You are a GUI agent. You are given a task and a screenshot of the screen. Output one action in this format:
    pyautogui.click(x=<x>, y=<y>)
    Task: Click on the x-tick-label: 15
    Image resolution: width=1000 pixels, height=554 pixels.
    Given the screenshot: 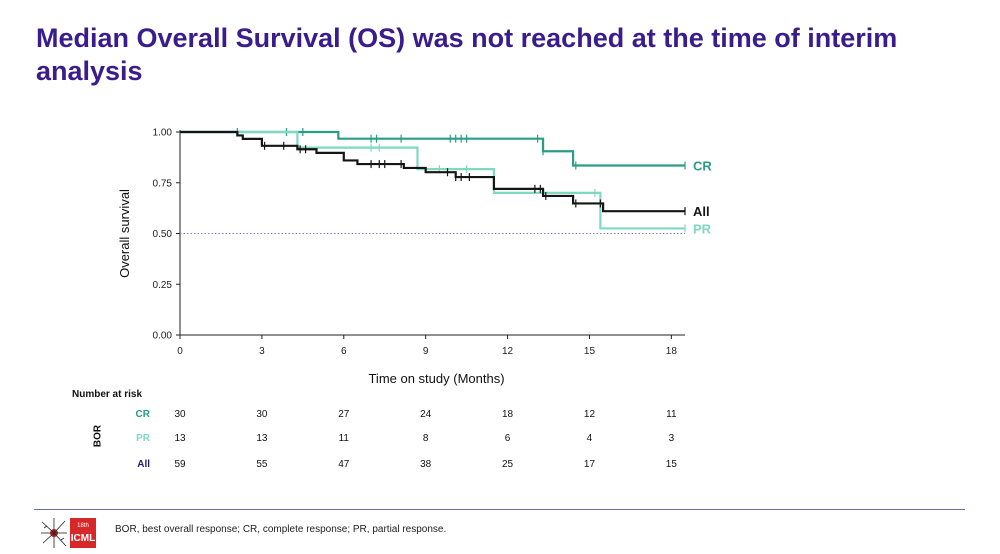 What is the action you would take?
    pyautogui.click(x=590, y=351)
    